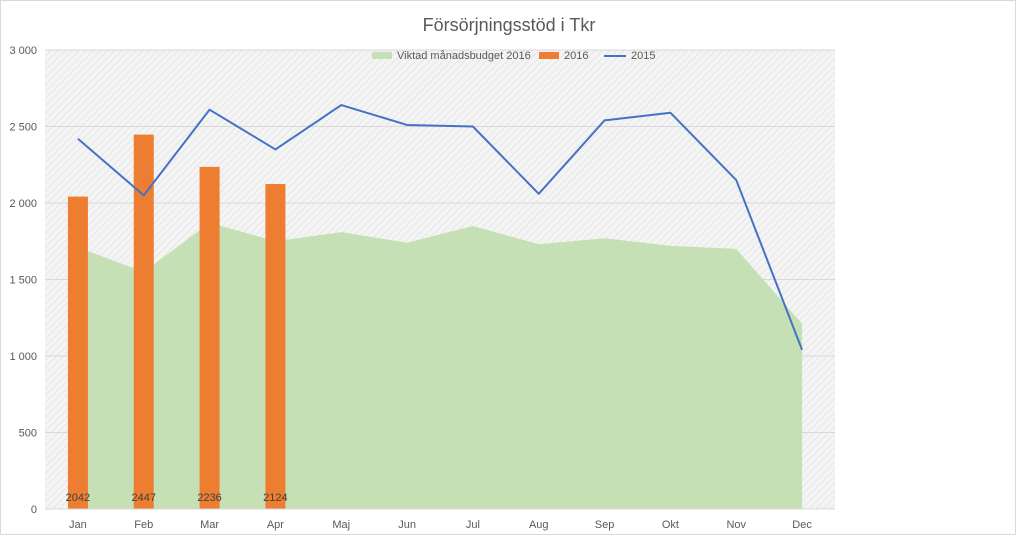  What do you see at coordinates (275, 498) in the screenshot?
I see `data-label: 2124` at bounding box center [275, 498].